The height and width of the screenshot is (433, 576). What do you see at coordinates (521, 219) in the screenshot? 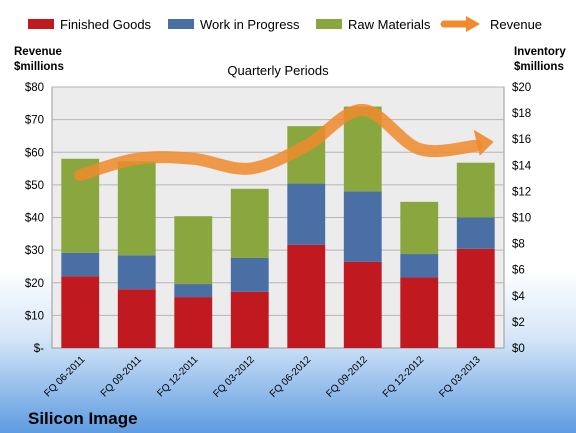
I see `right-tick-label: $10` at bounding box center [521, 219].